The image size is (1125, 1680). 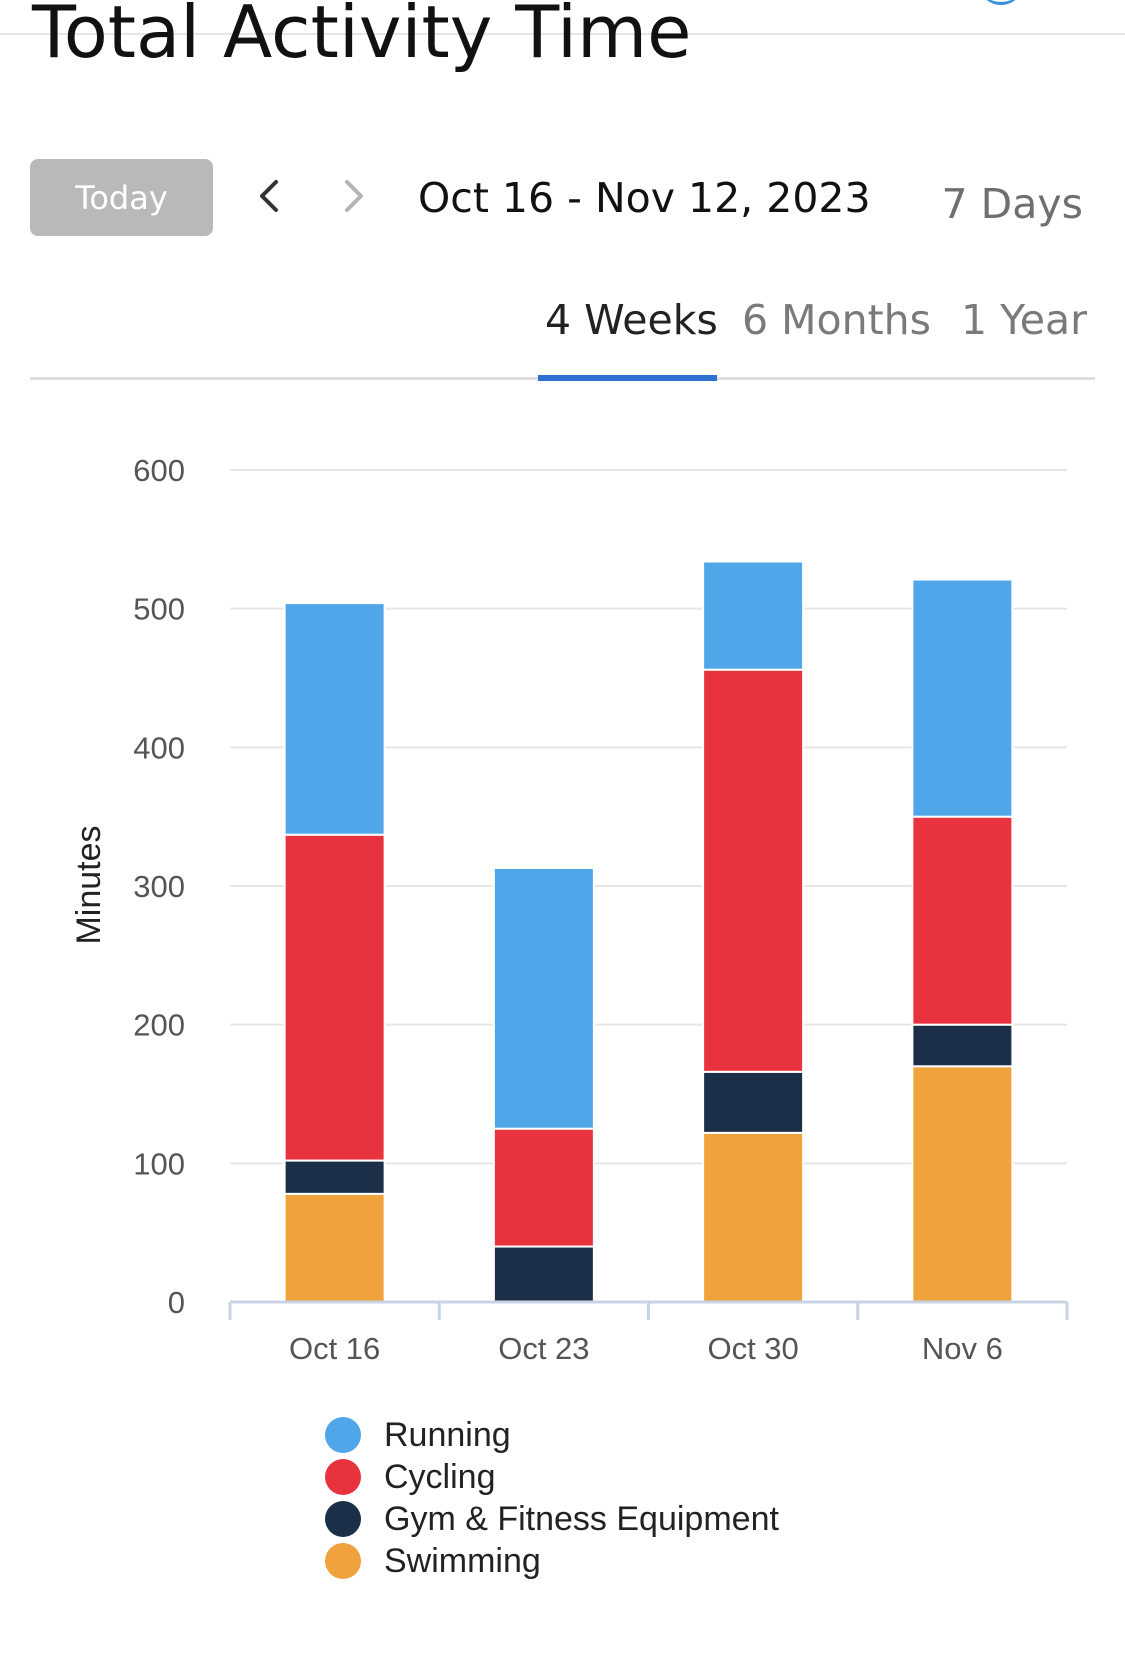 What do you see at coordinates (552, 1561) in the screenshot?
I see `legend-item-swimming: Swimming` at bounding box center [552, 1561].